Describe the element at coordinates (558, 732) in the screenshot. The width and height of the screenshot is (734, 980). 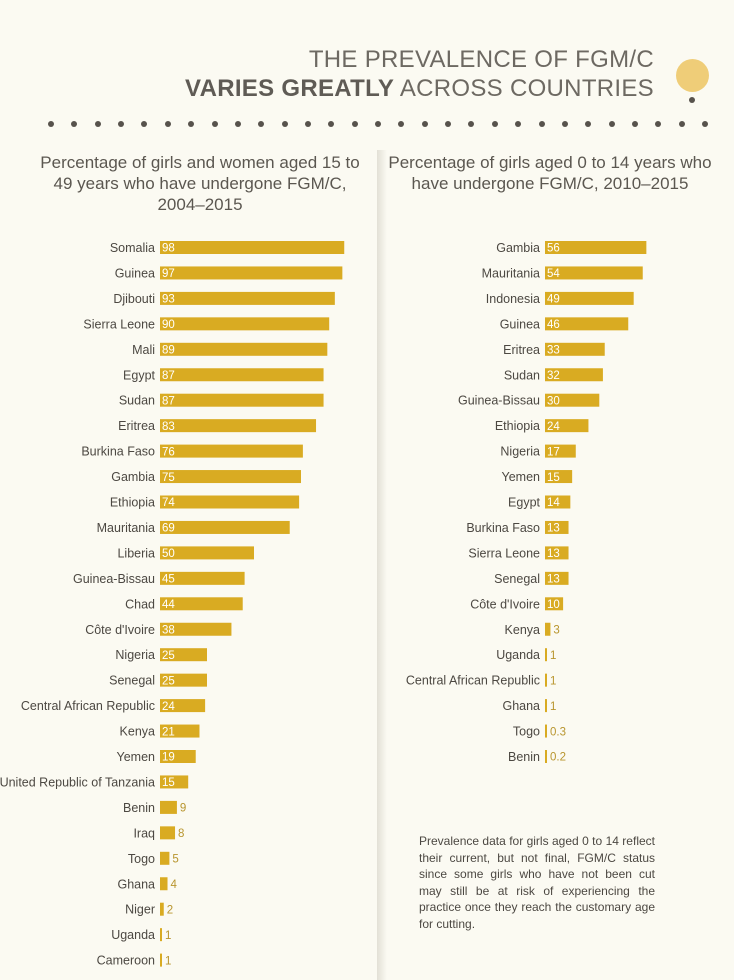
I see `value-label: 0.3` at that location.